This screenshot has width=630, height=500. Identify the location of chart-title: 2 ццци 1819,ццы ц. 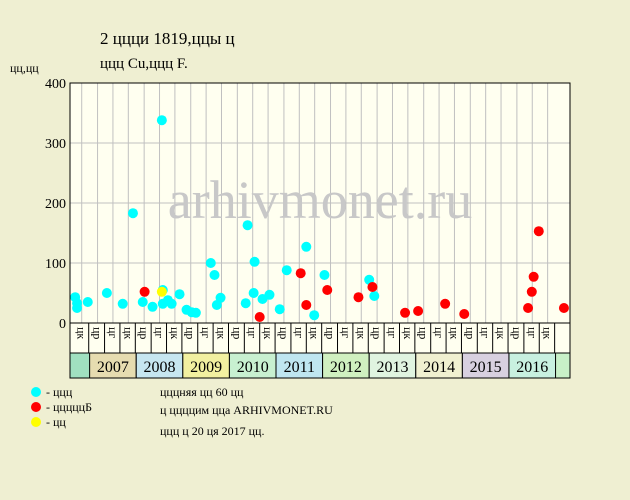
(167, 38).